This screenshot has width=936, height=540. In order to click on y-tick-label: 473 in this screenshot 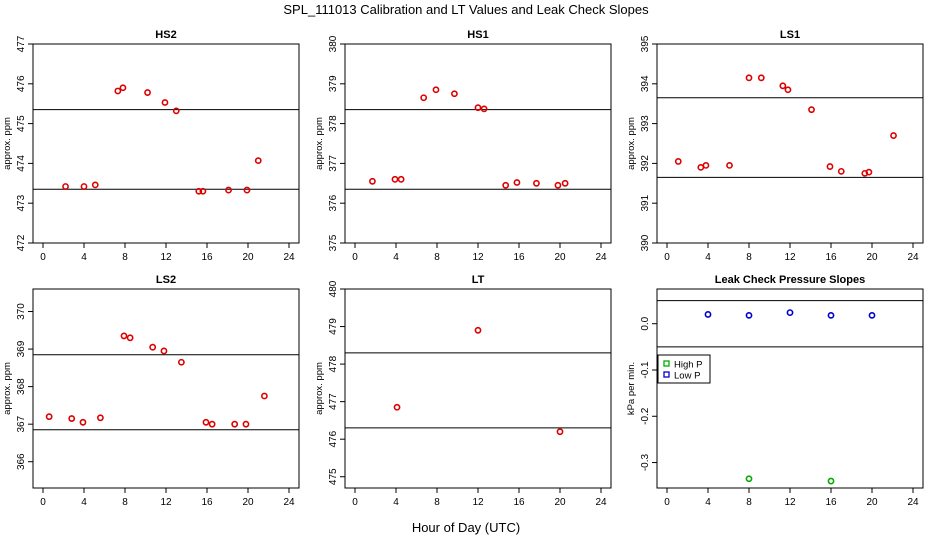, I will do `click(21, 202)`.